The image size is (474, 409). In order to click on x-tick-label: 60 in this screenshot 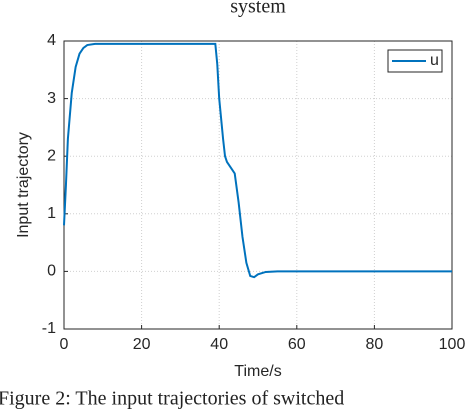, I will do `click(297, 344)`.